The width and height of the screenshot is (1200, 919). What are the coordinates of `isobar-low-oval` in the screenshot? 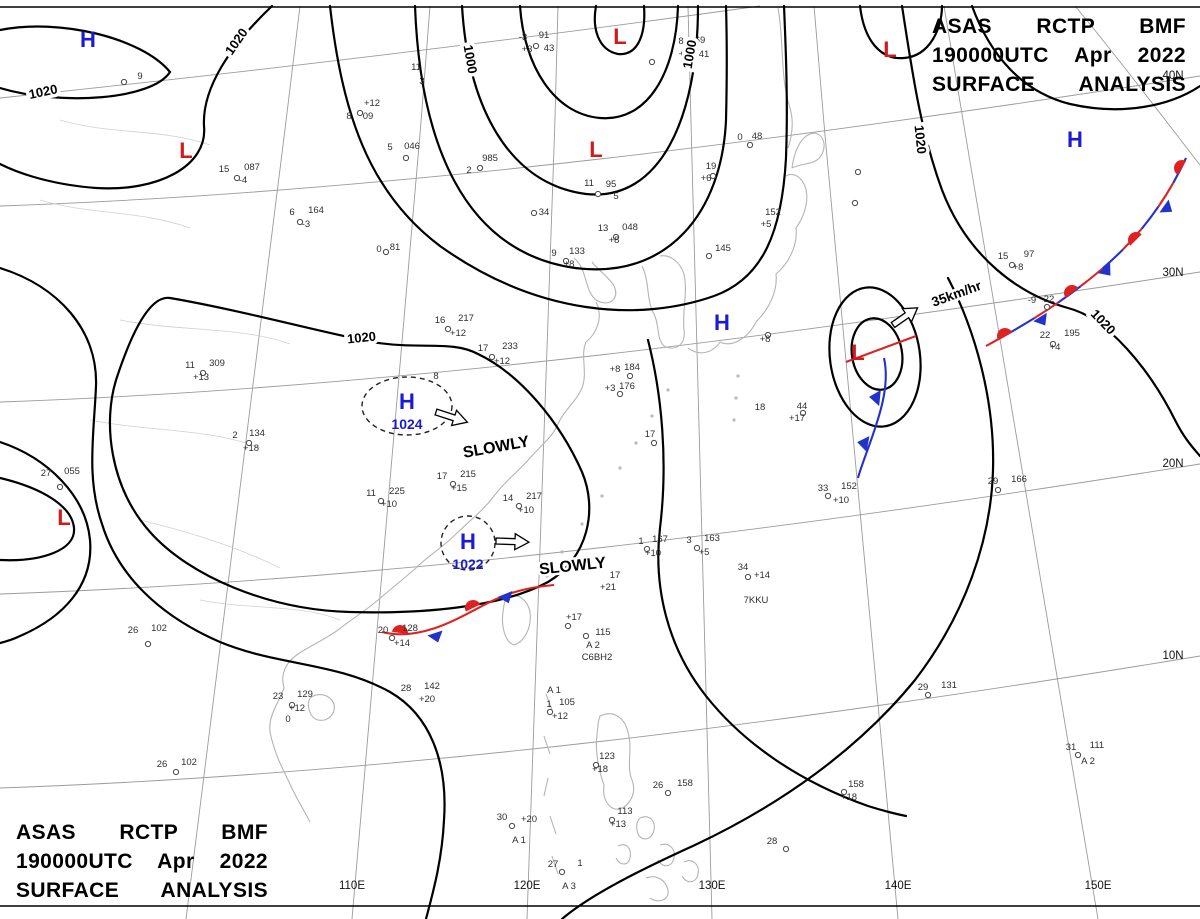 It's located at (875, 357).